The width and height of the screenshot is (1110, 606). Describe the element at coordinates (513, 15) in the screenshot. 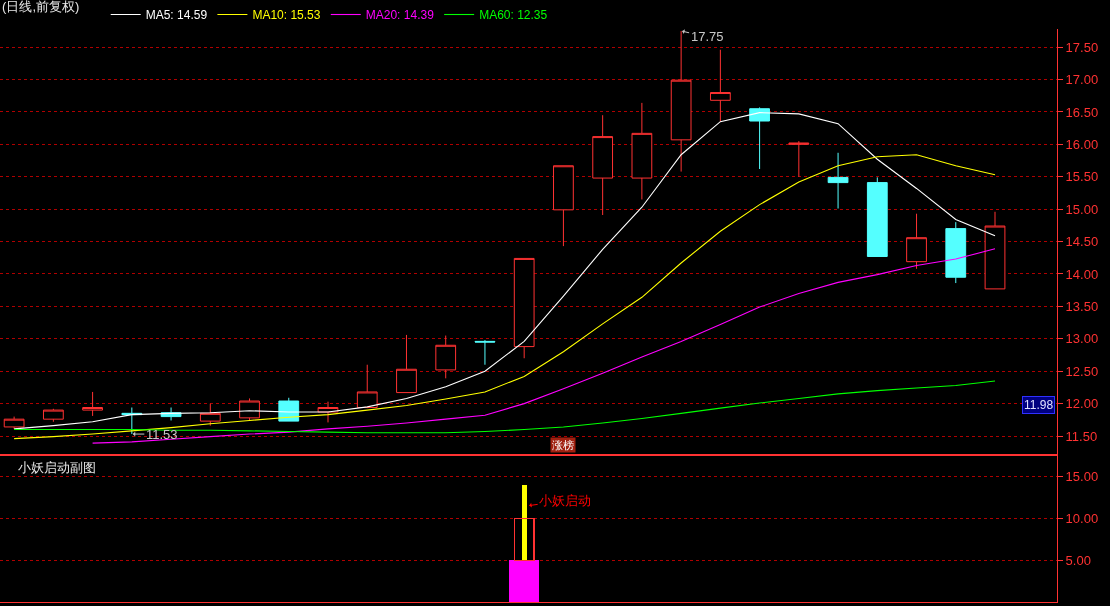

I see `legend-label: MA60: 12.35` at that location.